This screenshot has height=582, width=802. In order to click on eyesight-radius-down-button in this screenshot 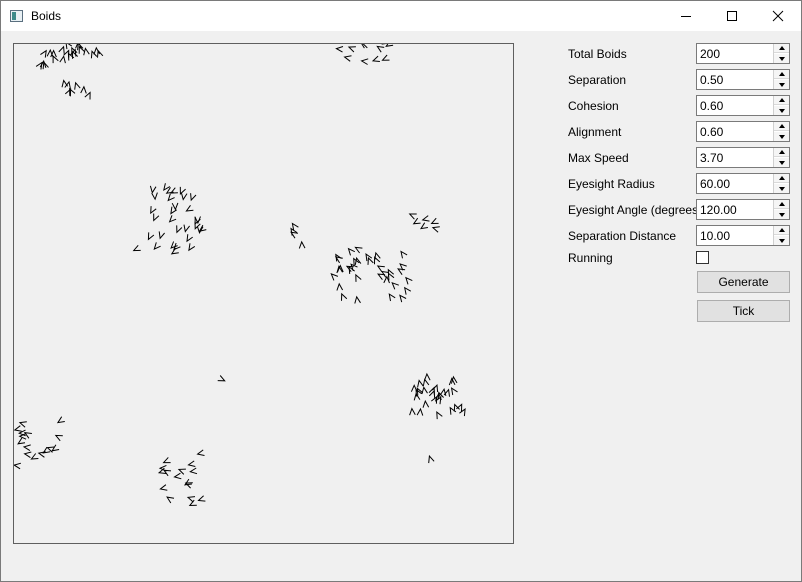, I will do `click(781, 188)`.